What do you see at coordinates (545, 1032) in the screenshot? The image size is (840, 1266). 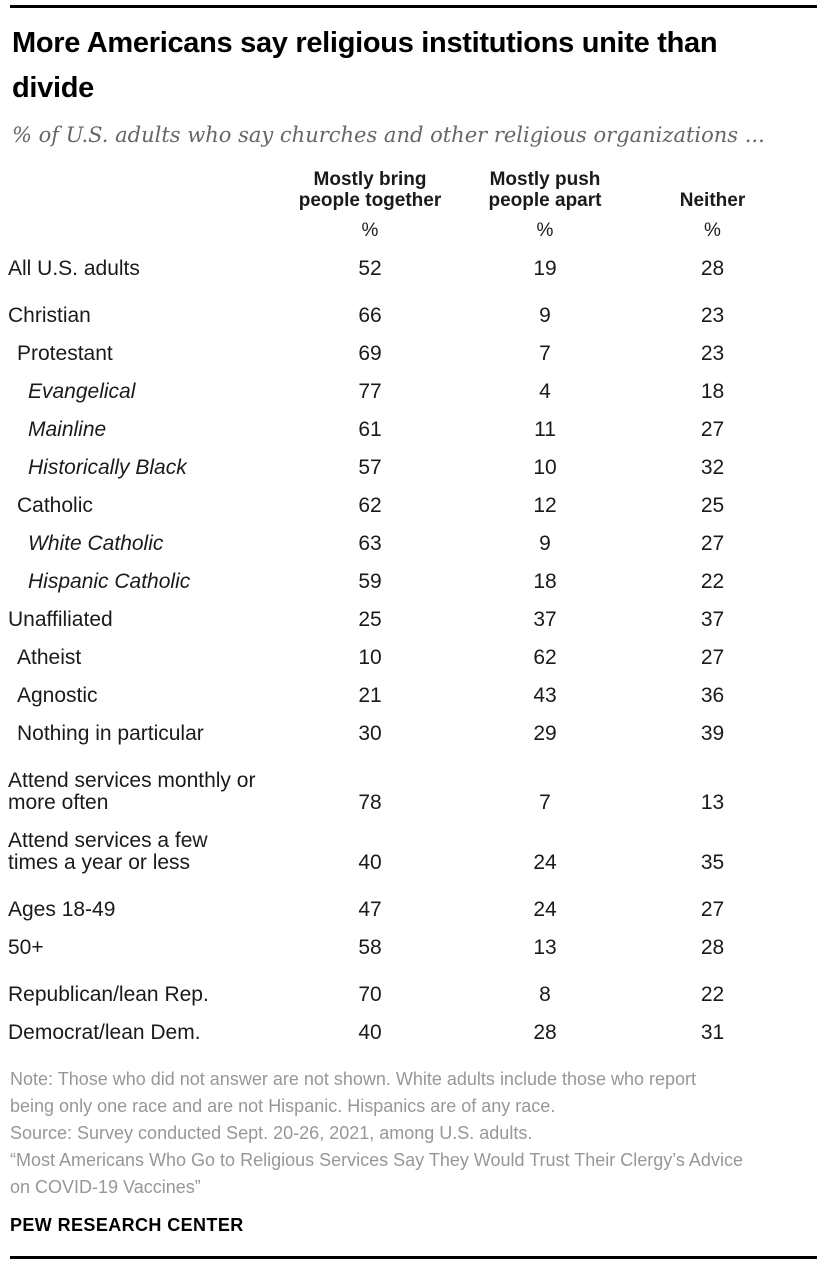 I see `cell-value: 28` at bounding box center [545, 1032].